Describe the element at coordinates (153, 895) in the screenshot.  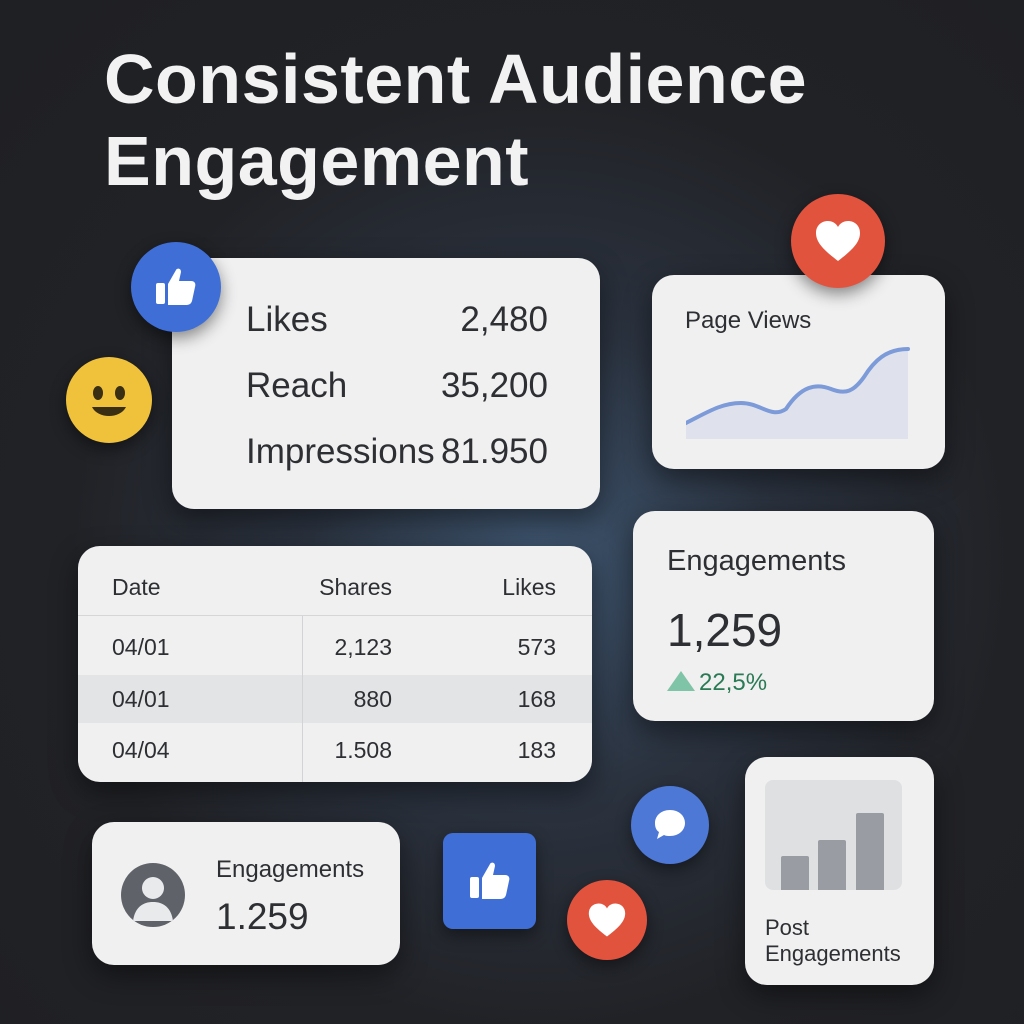
I see `user-avatar-icon` at that location.